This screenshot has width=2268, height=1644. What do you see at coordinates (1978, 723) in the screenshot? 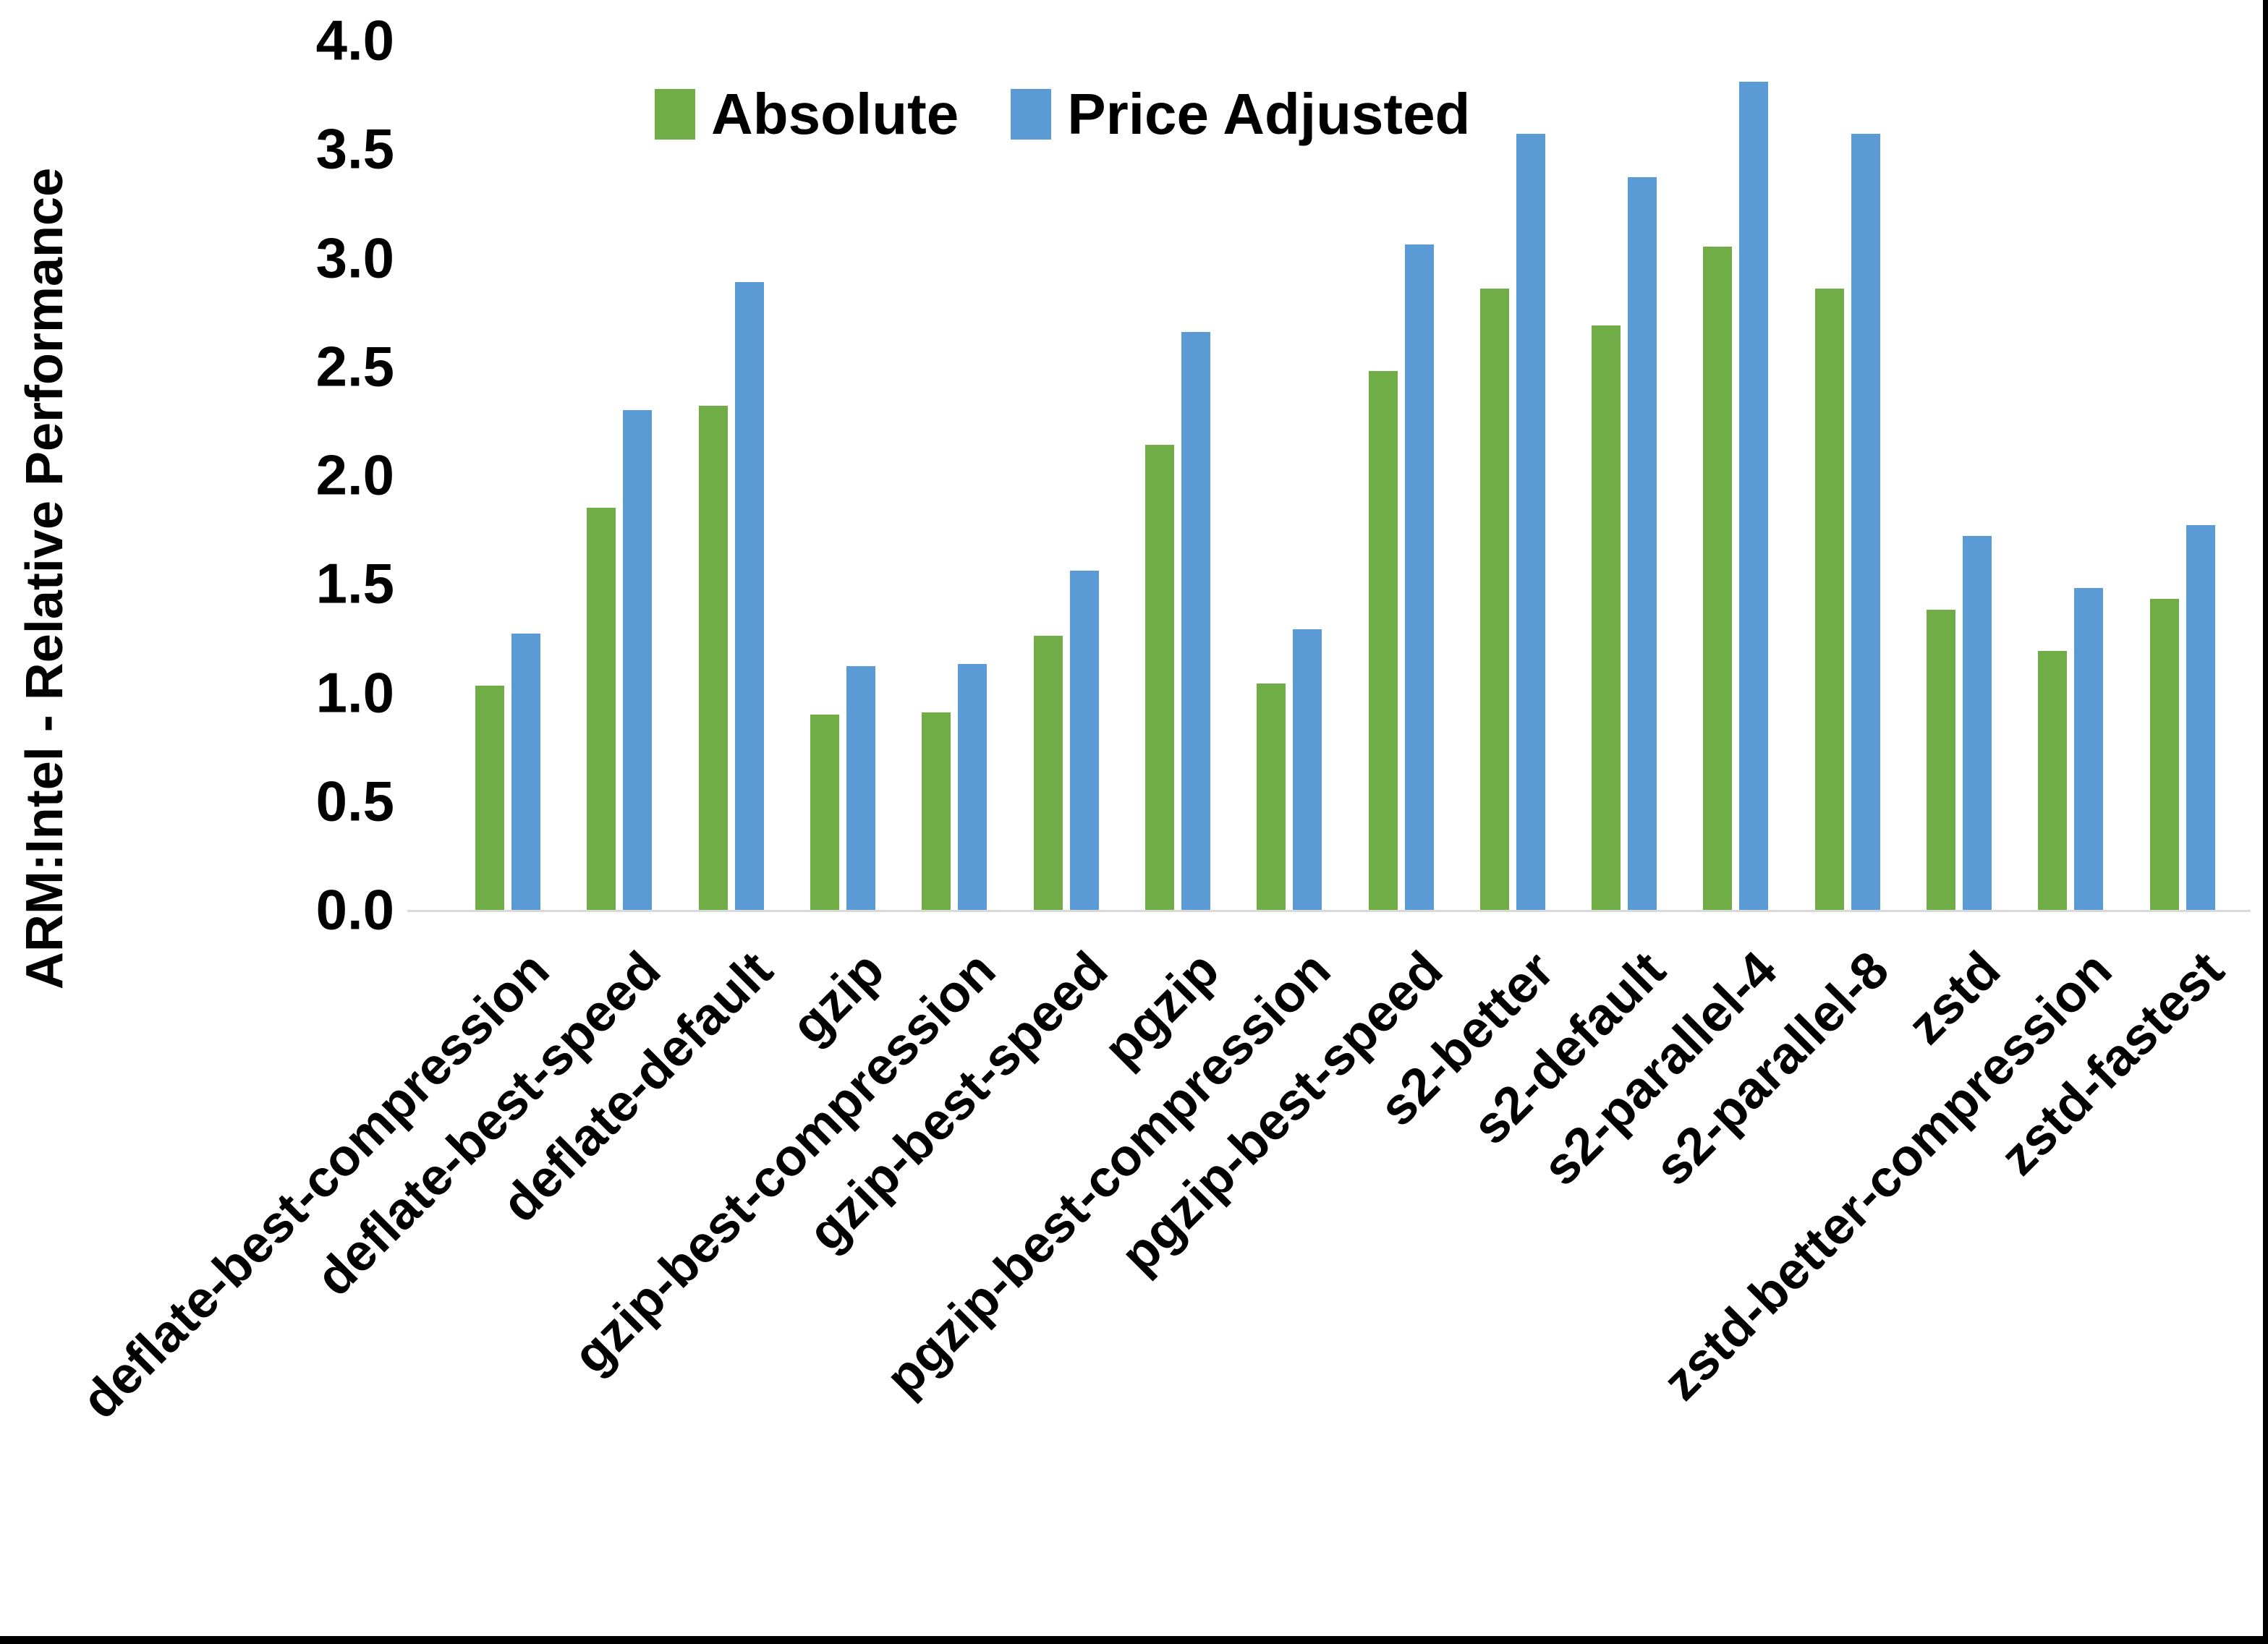
I see `bar-price-adjusted-zstd` at bounding box center [1978, 723].